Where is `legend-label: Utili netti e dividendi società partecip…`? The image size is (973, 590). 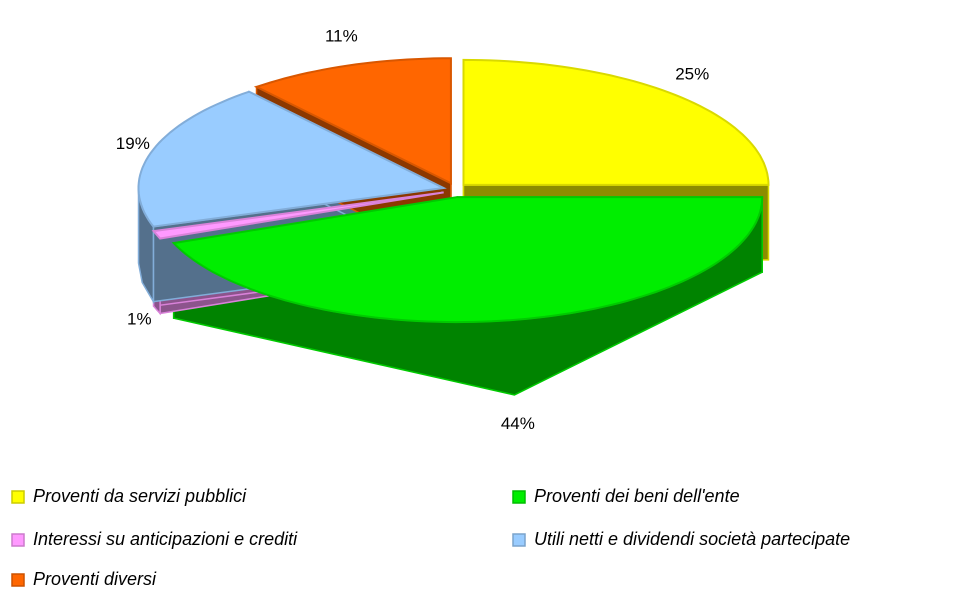 legend-label: Utili netti e dividendi società partecip… is located at coordinates (692, 539).